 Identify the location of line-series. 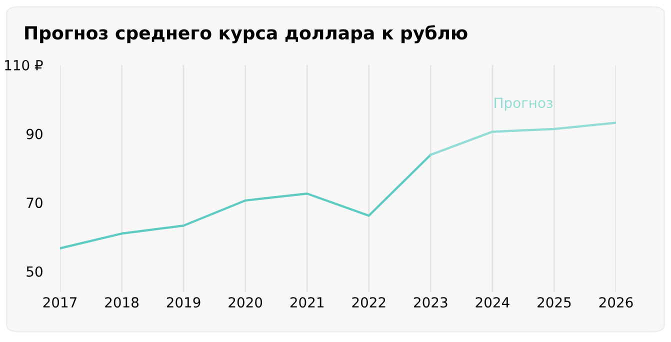
(523, 139).